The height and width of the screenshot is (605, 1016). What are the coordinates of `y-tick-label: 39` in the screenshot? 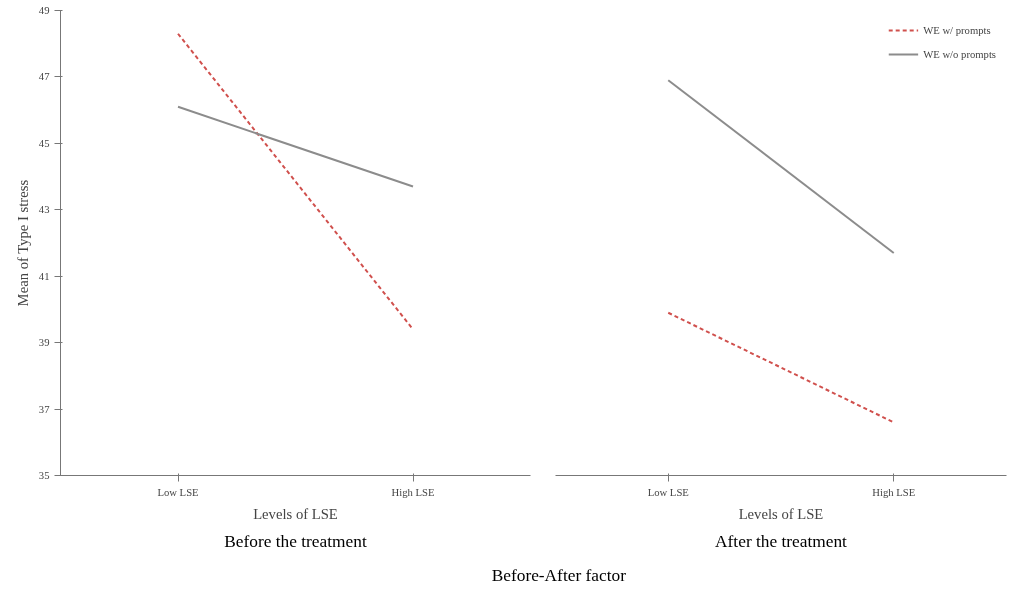 It's located at (44, 343).